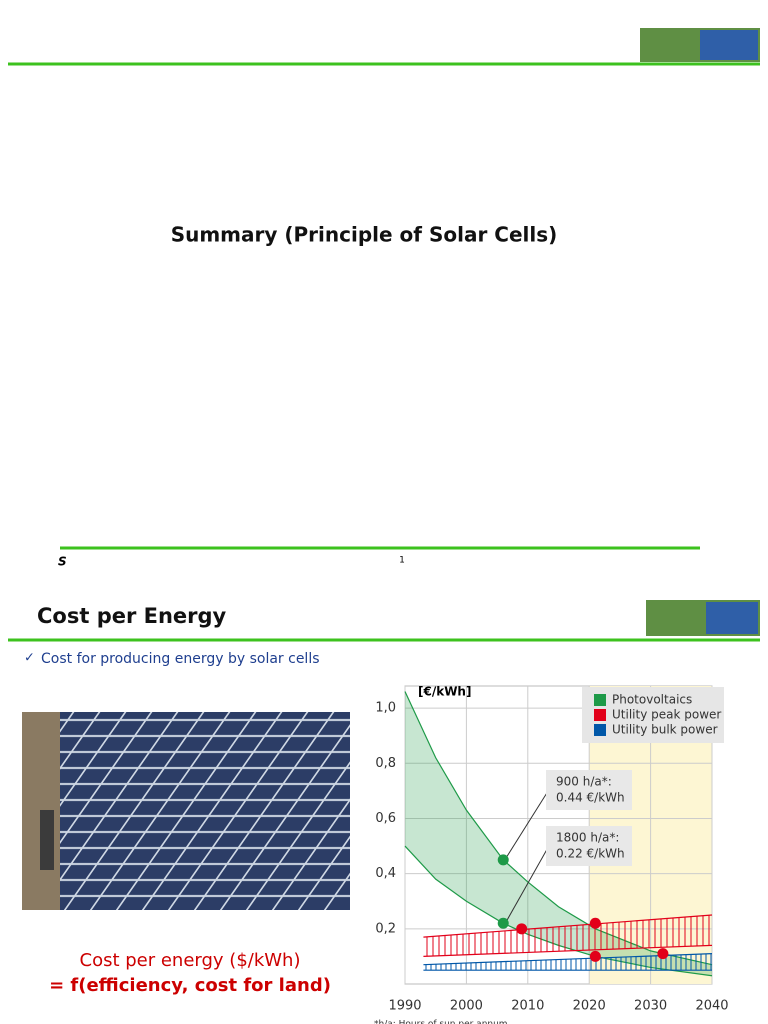  I want to click on footer-left: S, so click(62, 562).